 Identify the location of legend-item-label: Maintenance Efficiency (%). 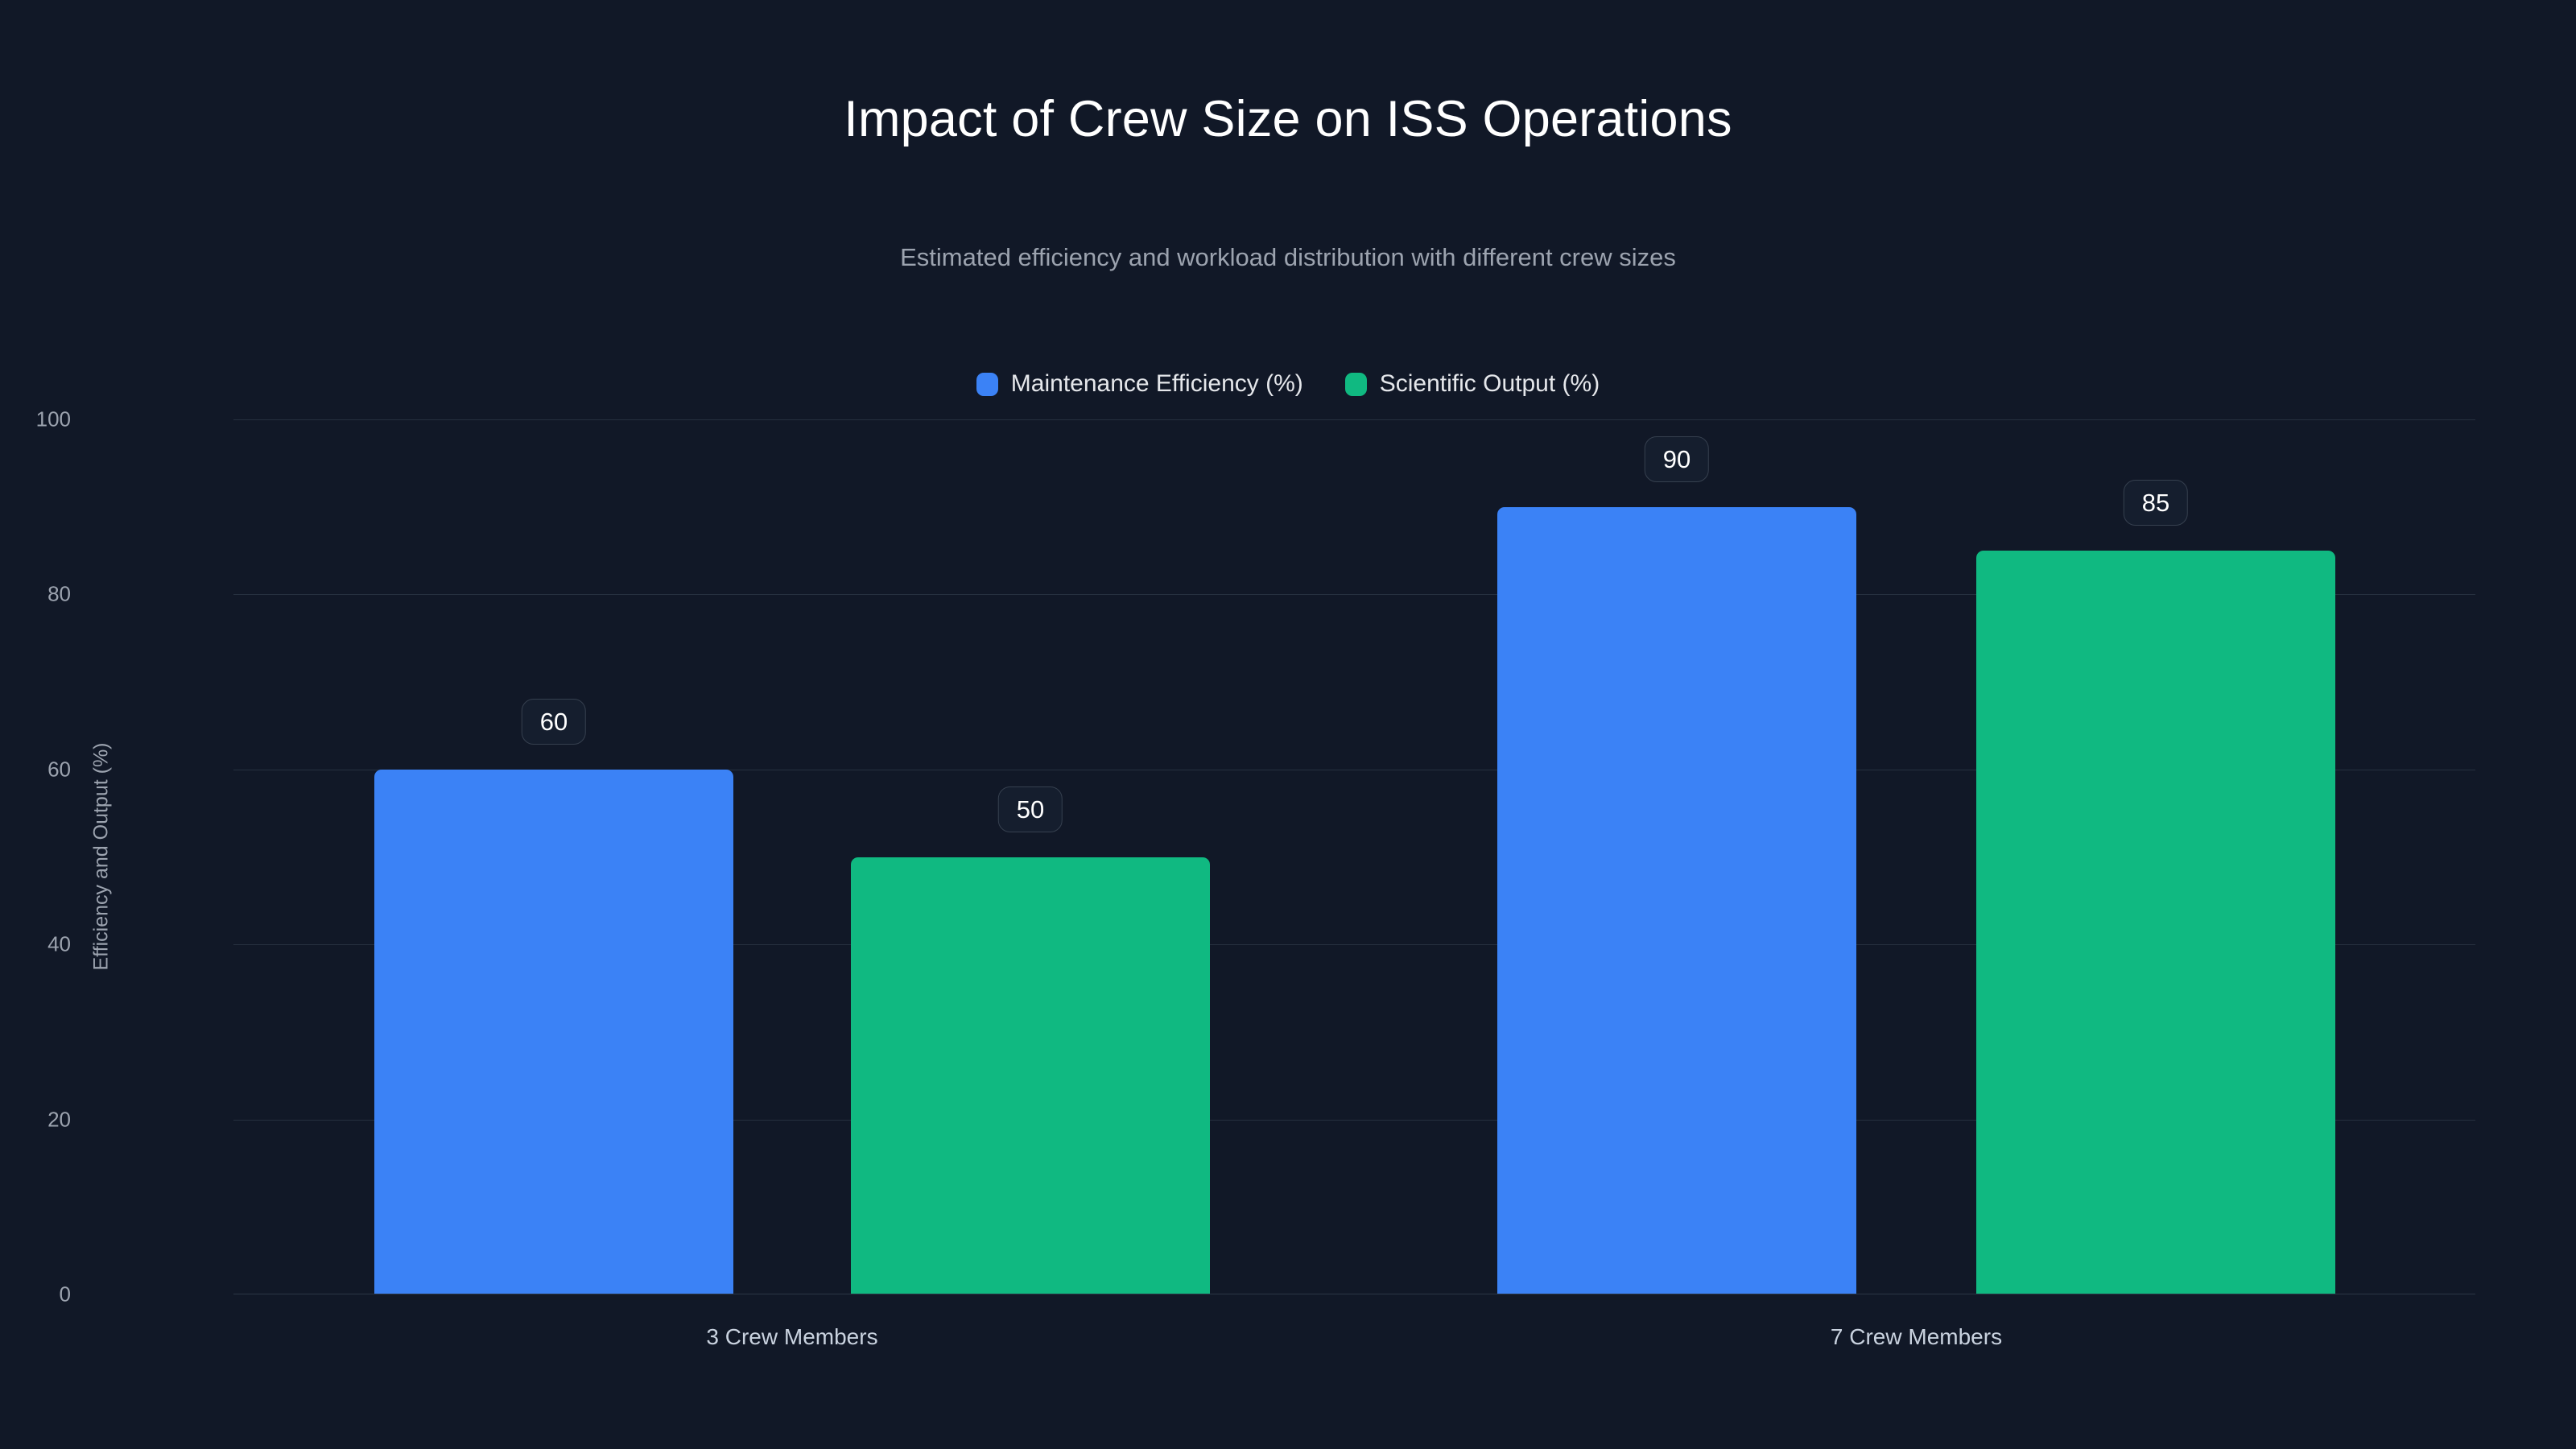
(1156, 383).